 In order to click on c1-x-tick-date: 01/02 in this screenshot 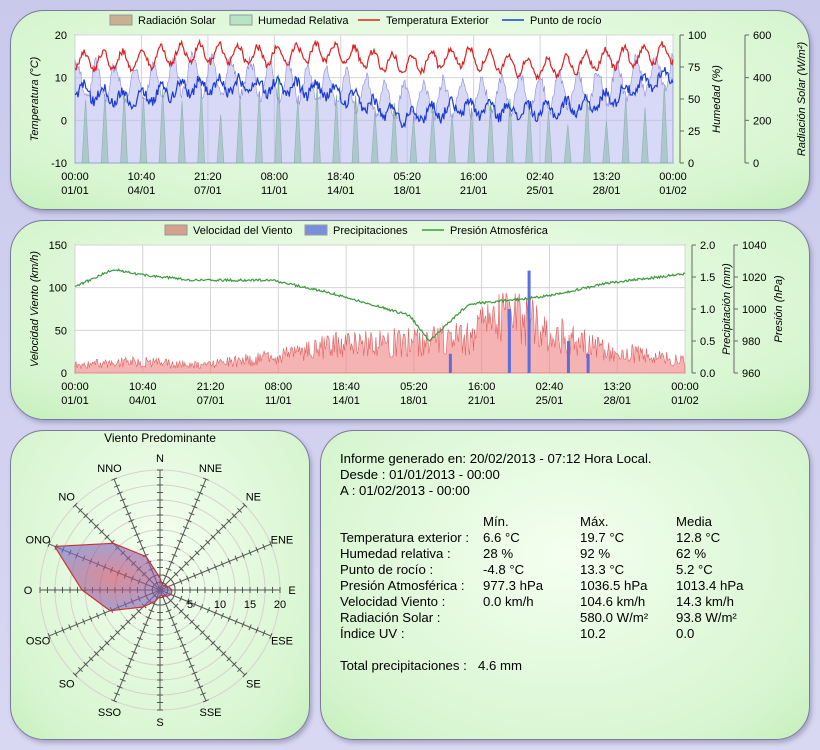, I will do `click(673, 191)`.